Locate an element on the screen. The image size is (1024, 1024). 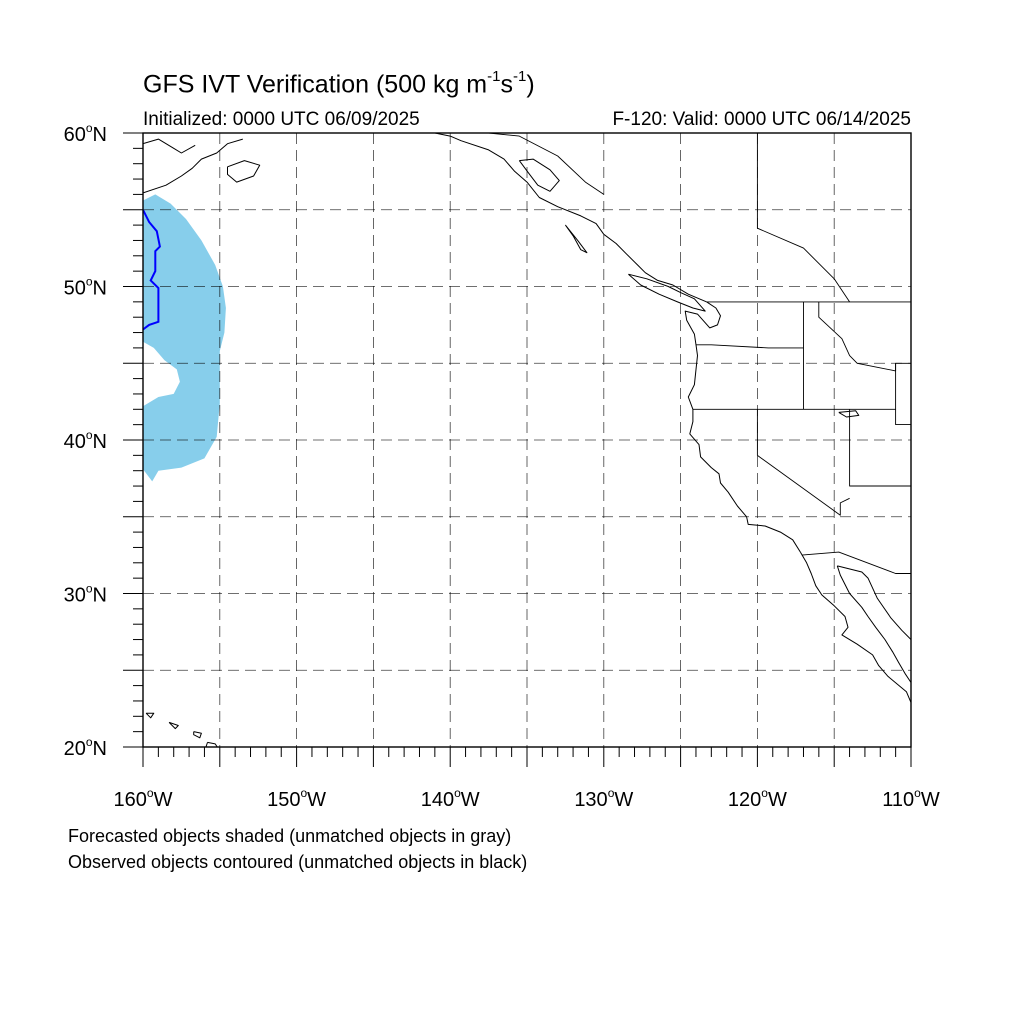
valid-time-label: F-120: Valid: 0000 UTC 06/14/2025 is located at coordinates (761, 119).